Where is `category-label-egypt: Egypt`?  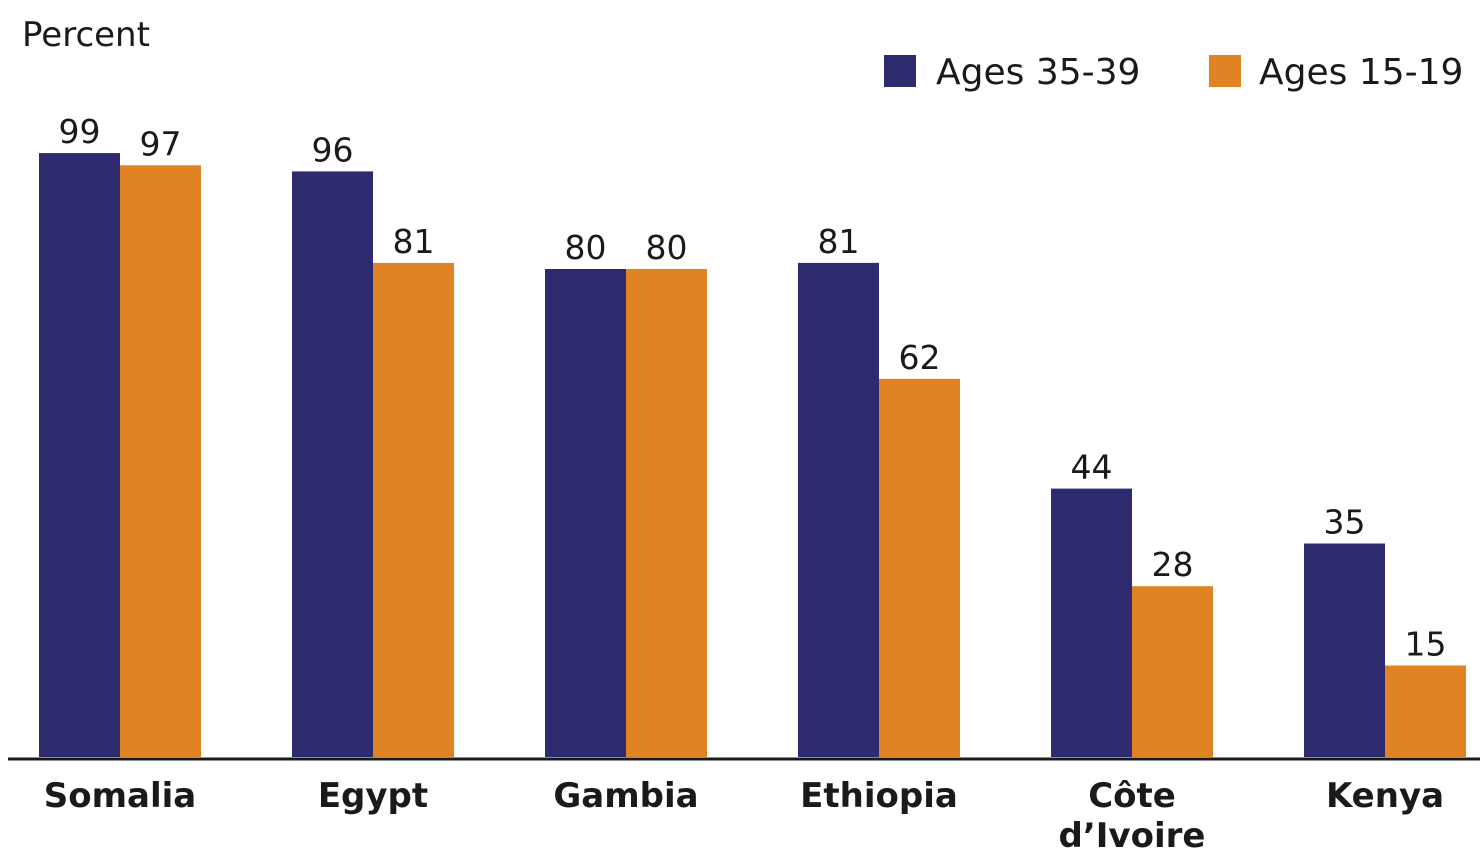 category-label-egypt: Egypt is located at coordinates (373, 796).